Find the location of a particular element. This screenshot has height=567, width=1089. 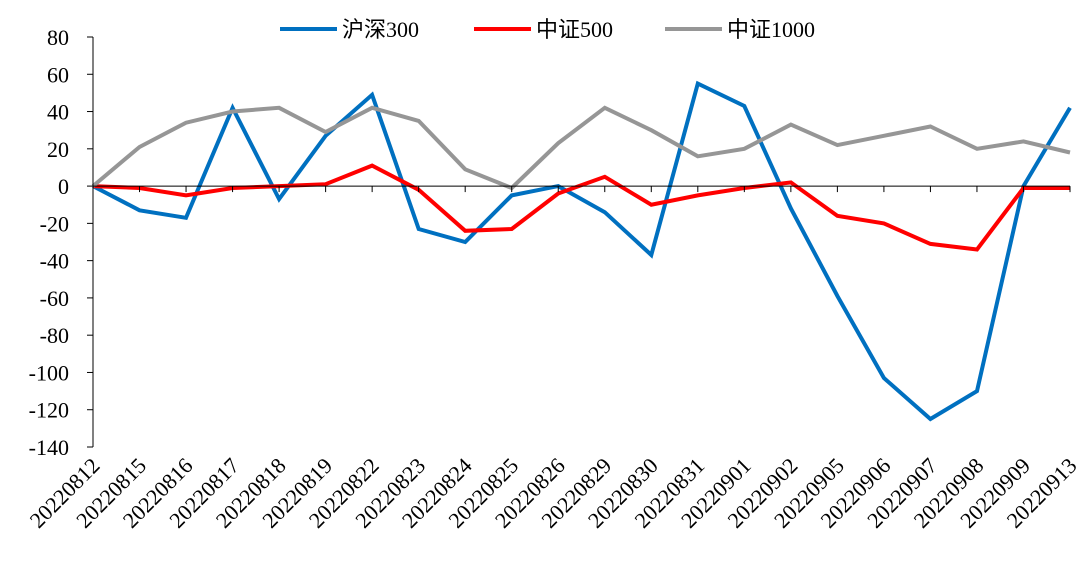

y-tick-label: -20 is located at coordinates (54, 223).